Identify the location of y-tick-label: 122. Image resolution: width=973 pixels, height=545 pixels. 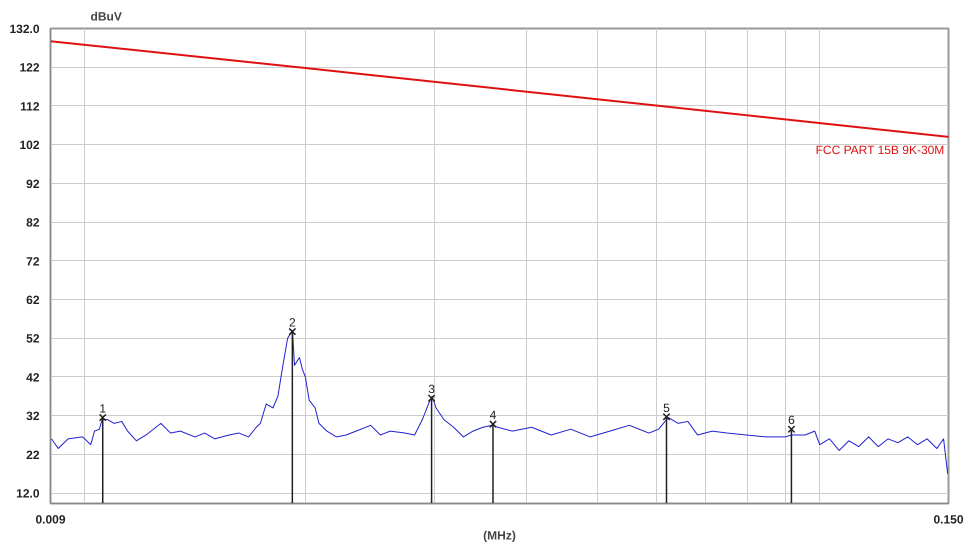
(29, 67).